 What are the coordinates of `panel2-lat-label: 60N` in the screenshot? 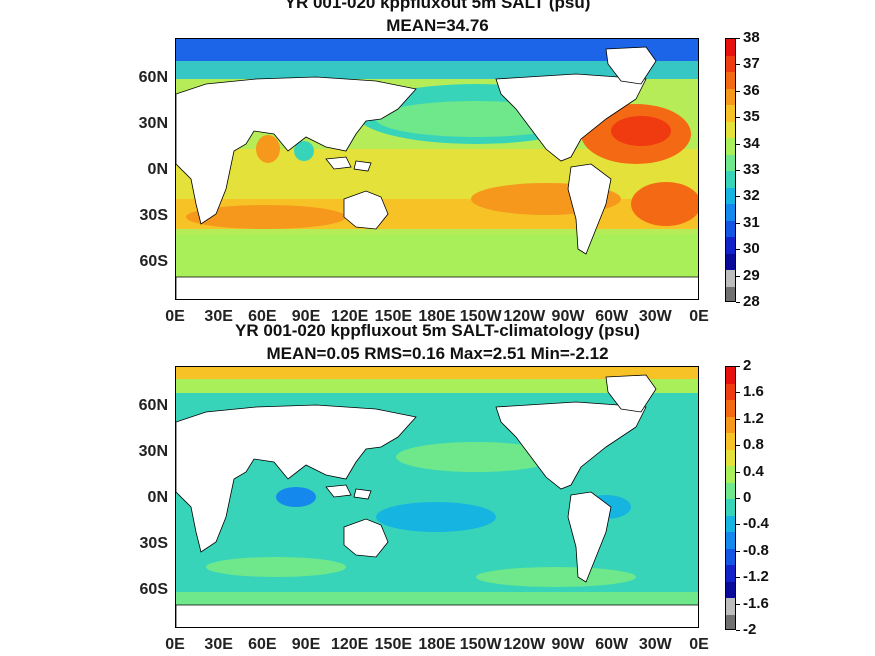 It's located at (153, 405).